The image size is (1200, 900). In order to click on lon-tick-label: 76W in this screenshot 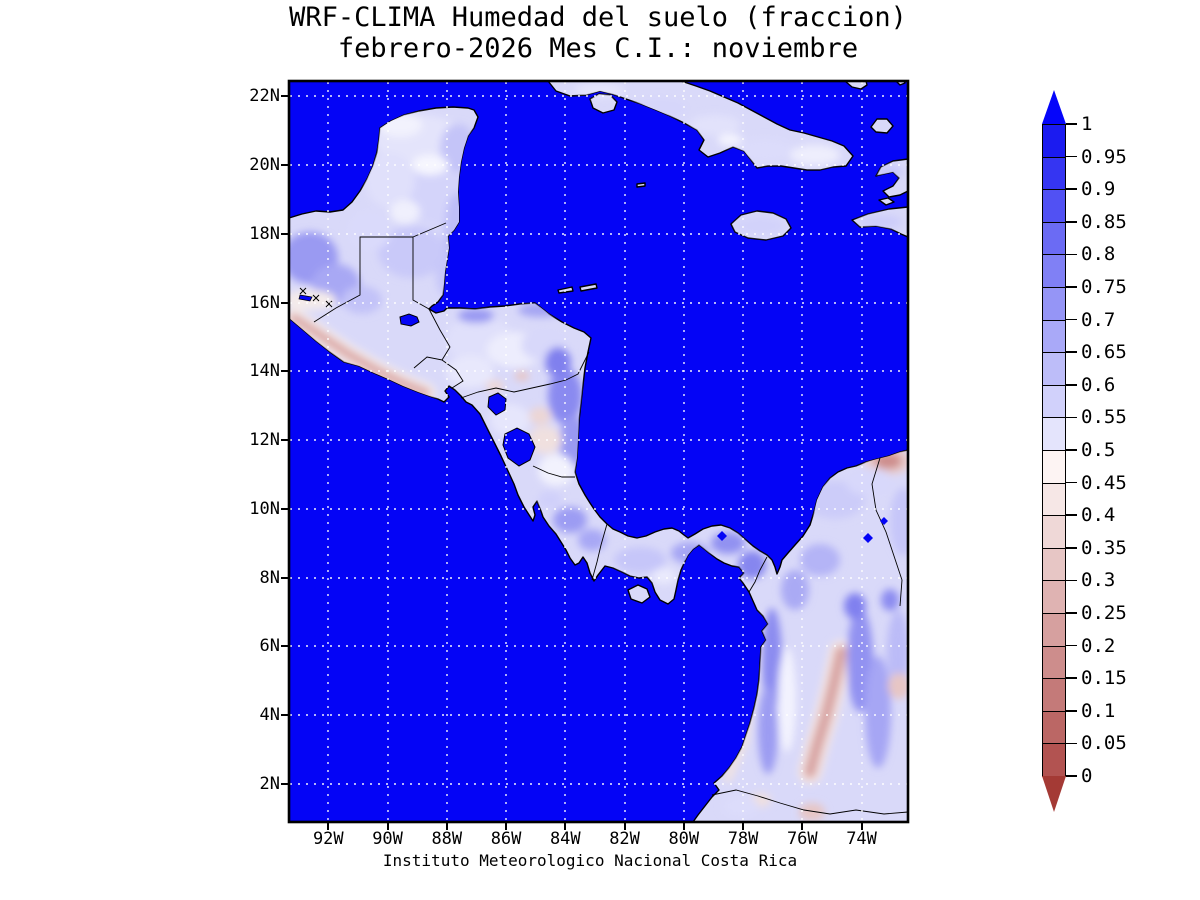, I will do `click(802, 839)`.